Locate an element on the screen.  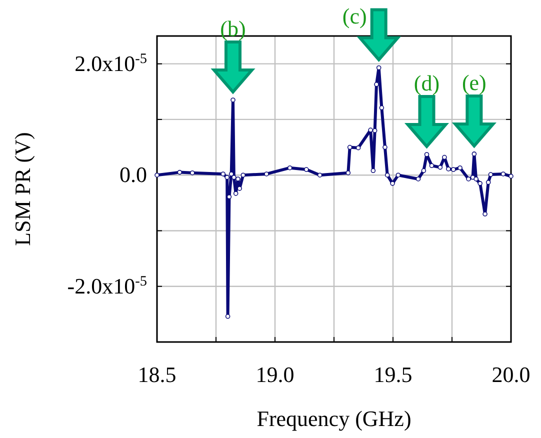
annotation: (e) is located at coordinates (474, 82).